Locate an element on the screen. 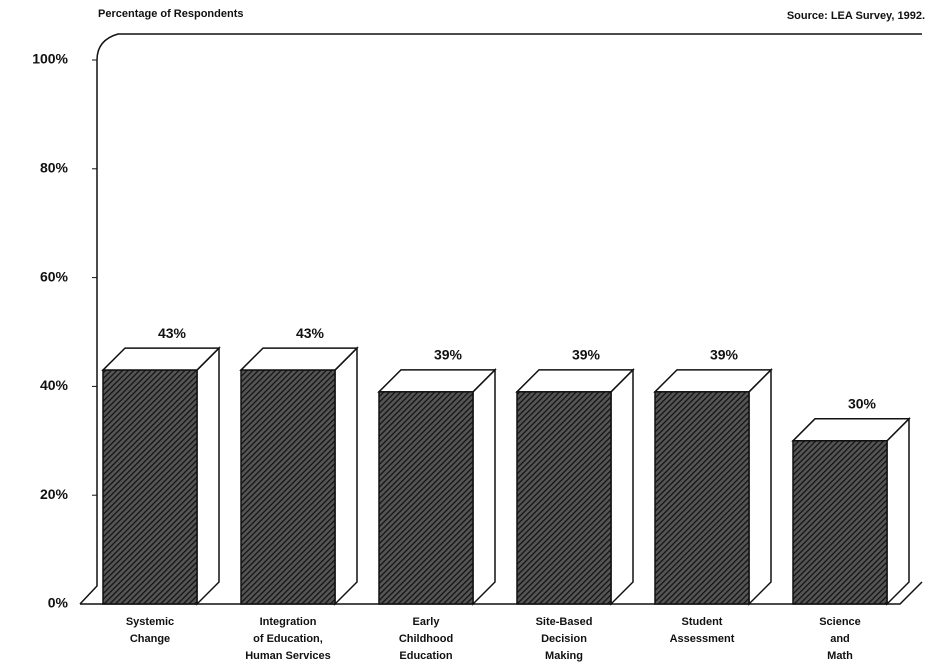 The image size is (932, 670). x-tick-line: Assessment is located at coordinates (702, 639).